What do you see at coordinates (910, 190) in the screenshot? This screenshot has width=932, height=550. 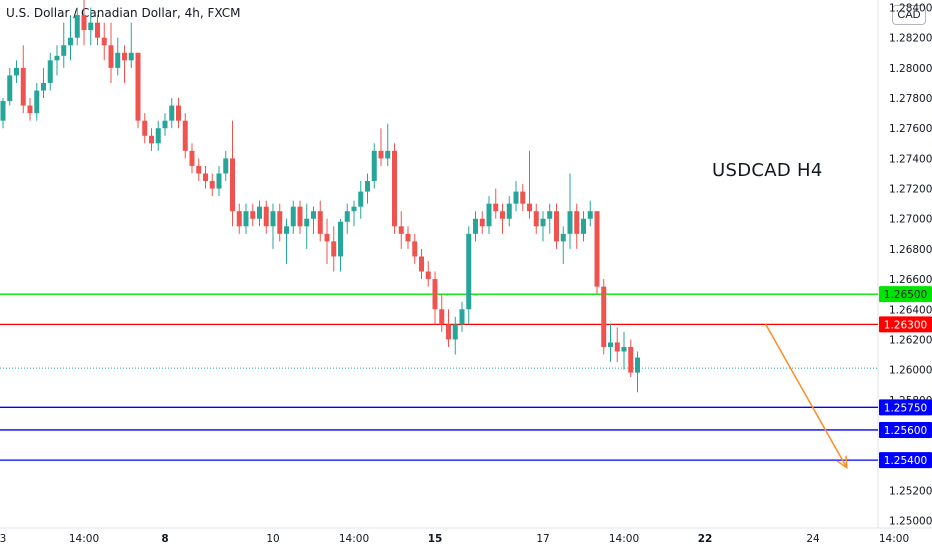 I see `price-tick-label: 1.27200` at bounding box center [910, 190].